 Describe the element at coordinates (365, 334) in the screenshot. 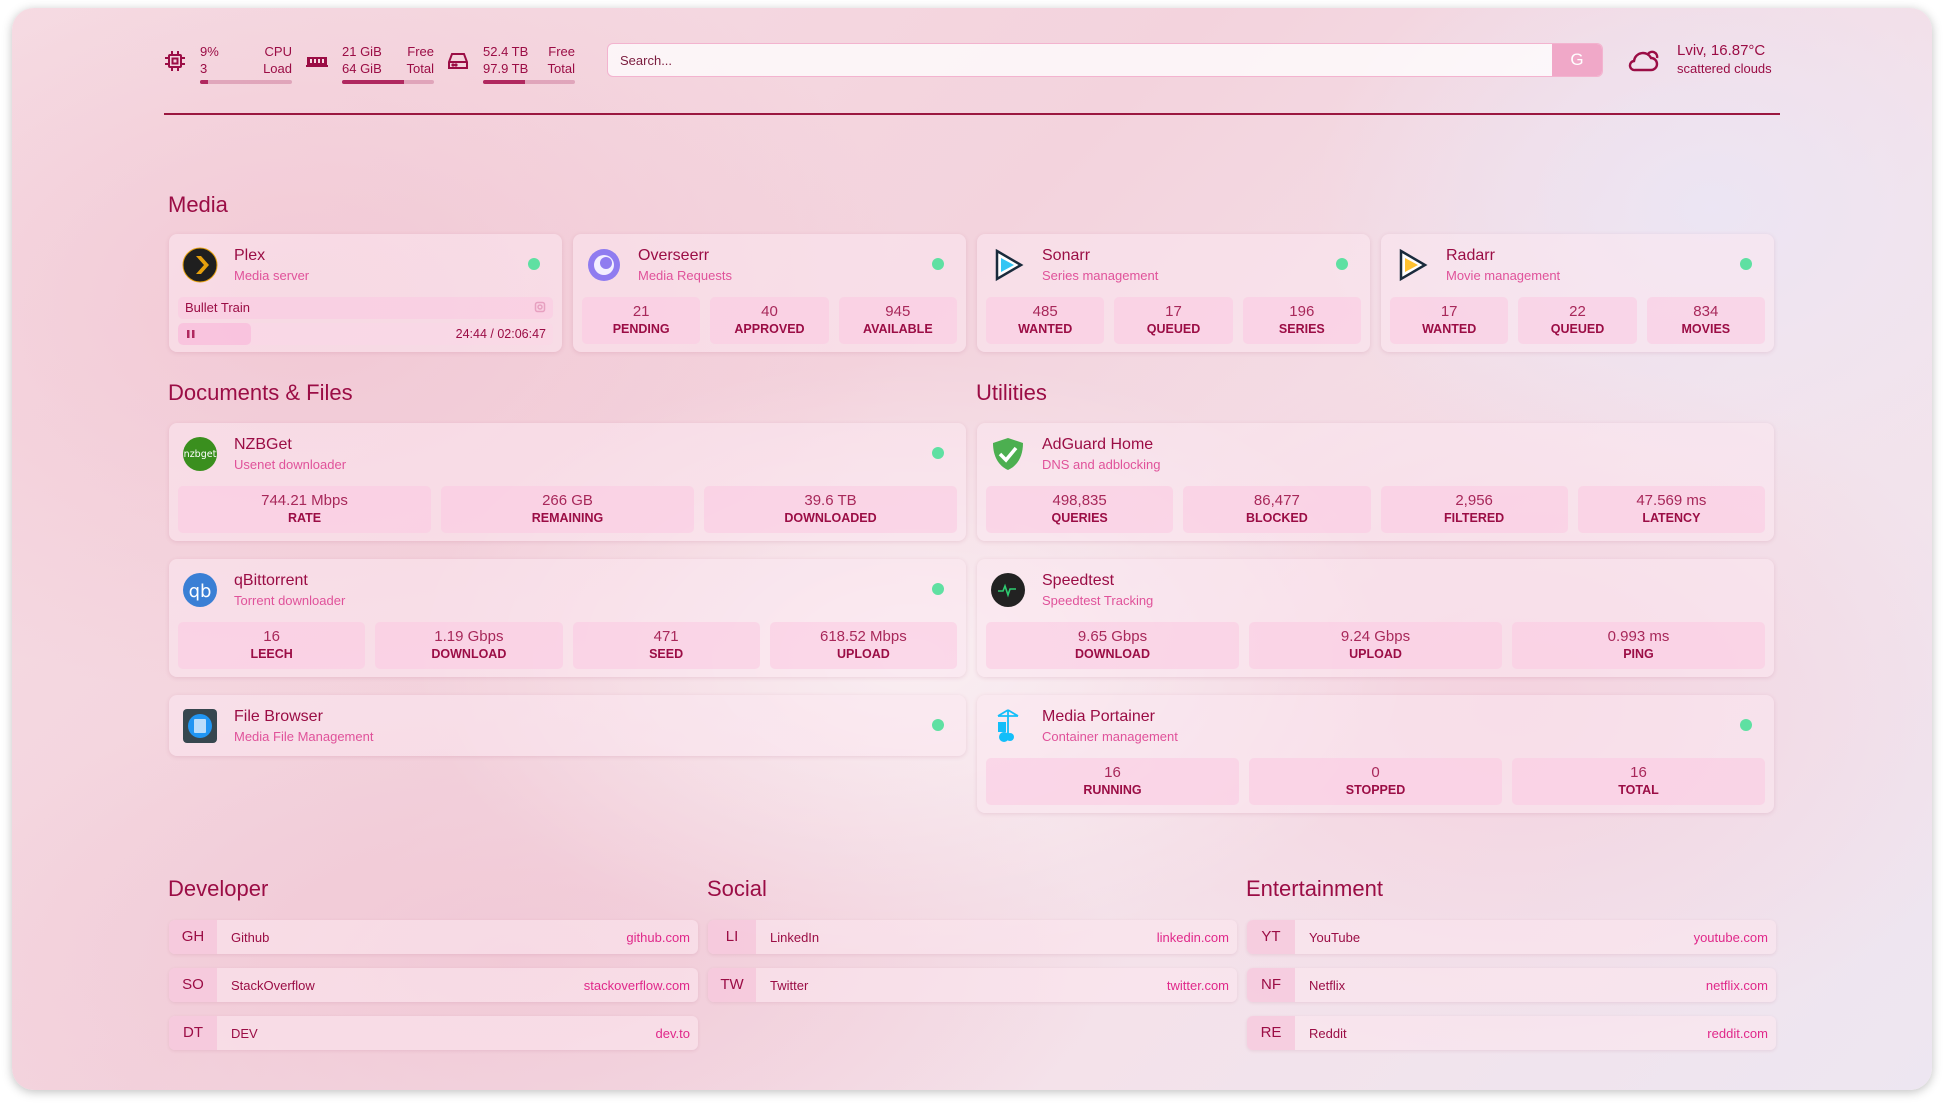

I see `playback-progress: 24:44 / 02:06:47` at that location.